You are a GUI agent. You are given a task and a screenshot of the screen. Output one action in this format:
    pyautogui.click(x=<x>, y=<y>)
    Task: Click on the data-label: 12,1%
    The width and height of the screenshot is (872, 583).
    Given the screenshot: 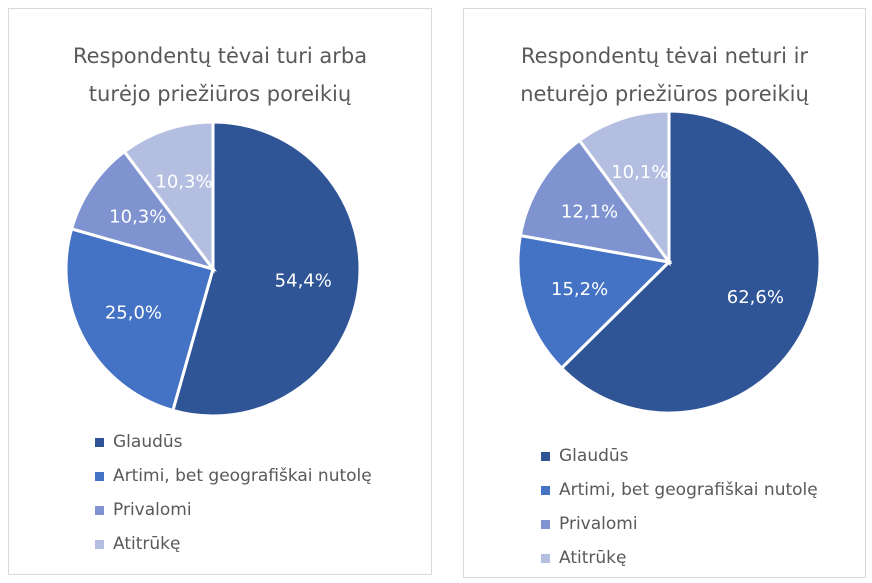 What is the action you would take?
    pyautogui.click(x=589, y=212)
    